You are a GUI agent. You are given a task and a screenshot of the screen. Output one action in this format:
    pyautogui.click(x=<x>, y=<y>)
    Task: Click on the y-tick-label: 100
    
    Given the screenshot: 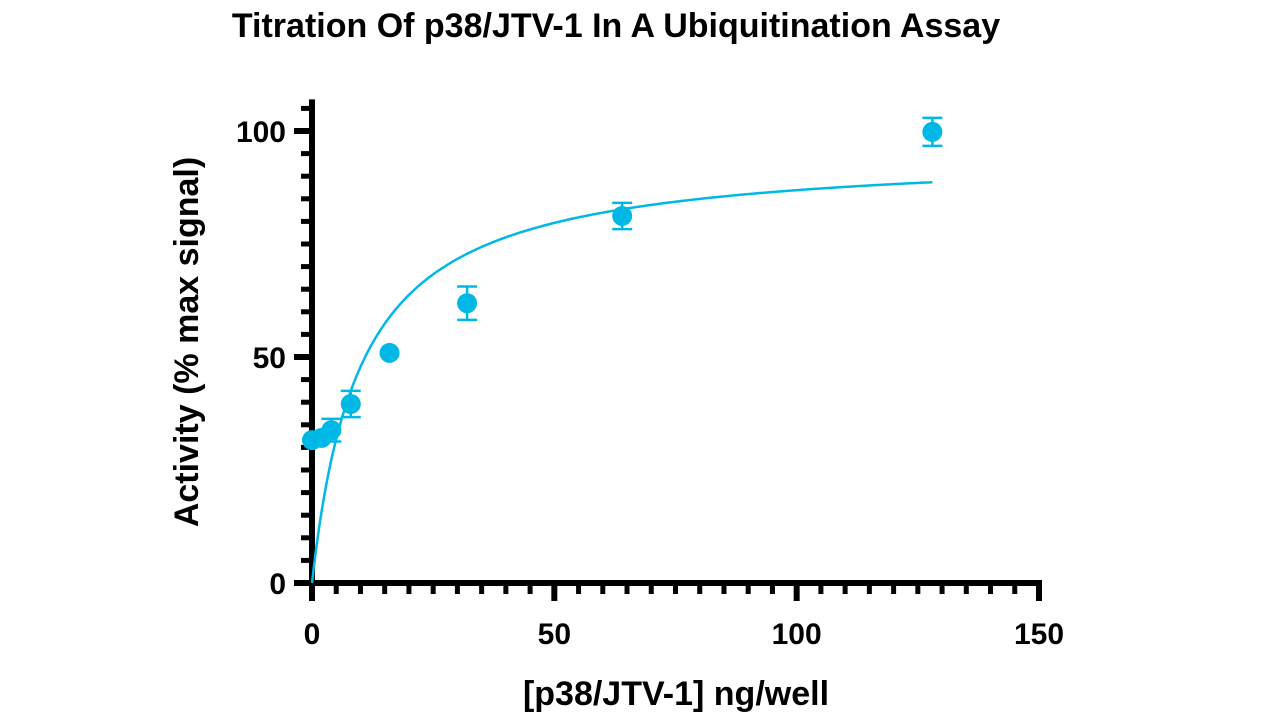 What is the action you would take?
    pyautogui.click(x=261, y=132)
    